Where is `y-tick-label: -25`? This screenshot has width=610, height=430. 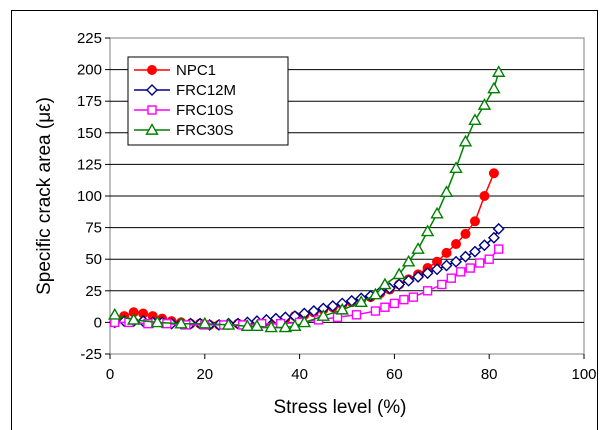 y-tick-label: -25 is located at coordinates (91, 354).